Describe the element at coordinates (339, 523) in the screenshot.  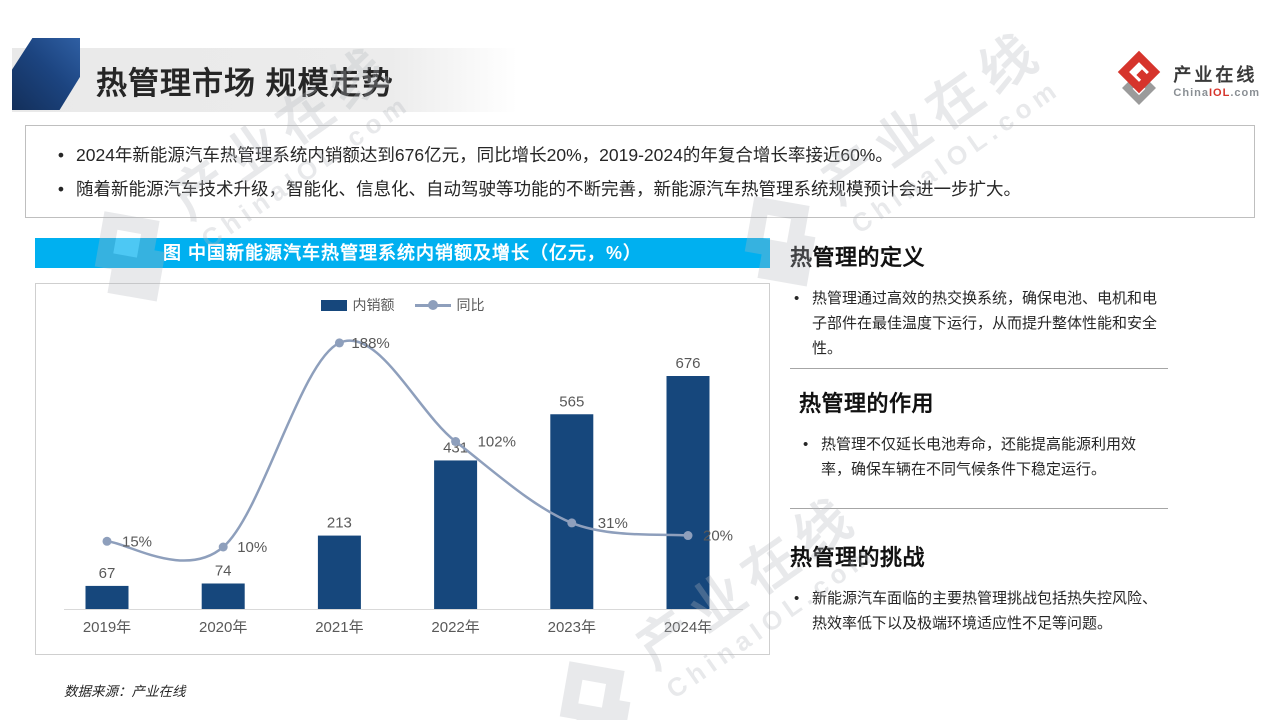
I see `svg-text: 213` at that location.